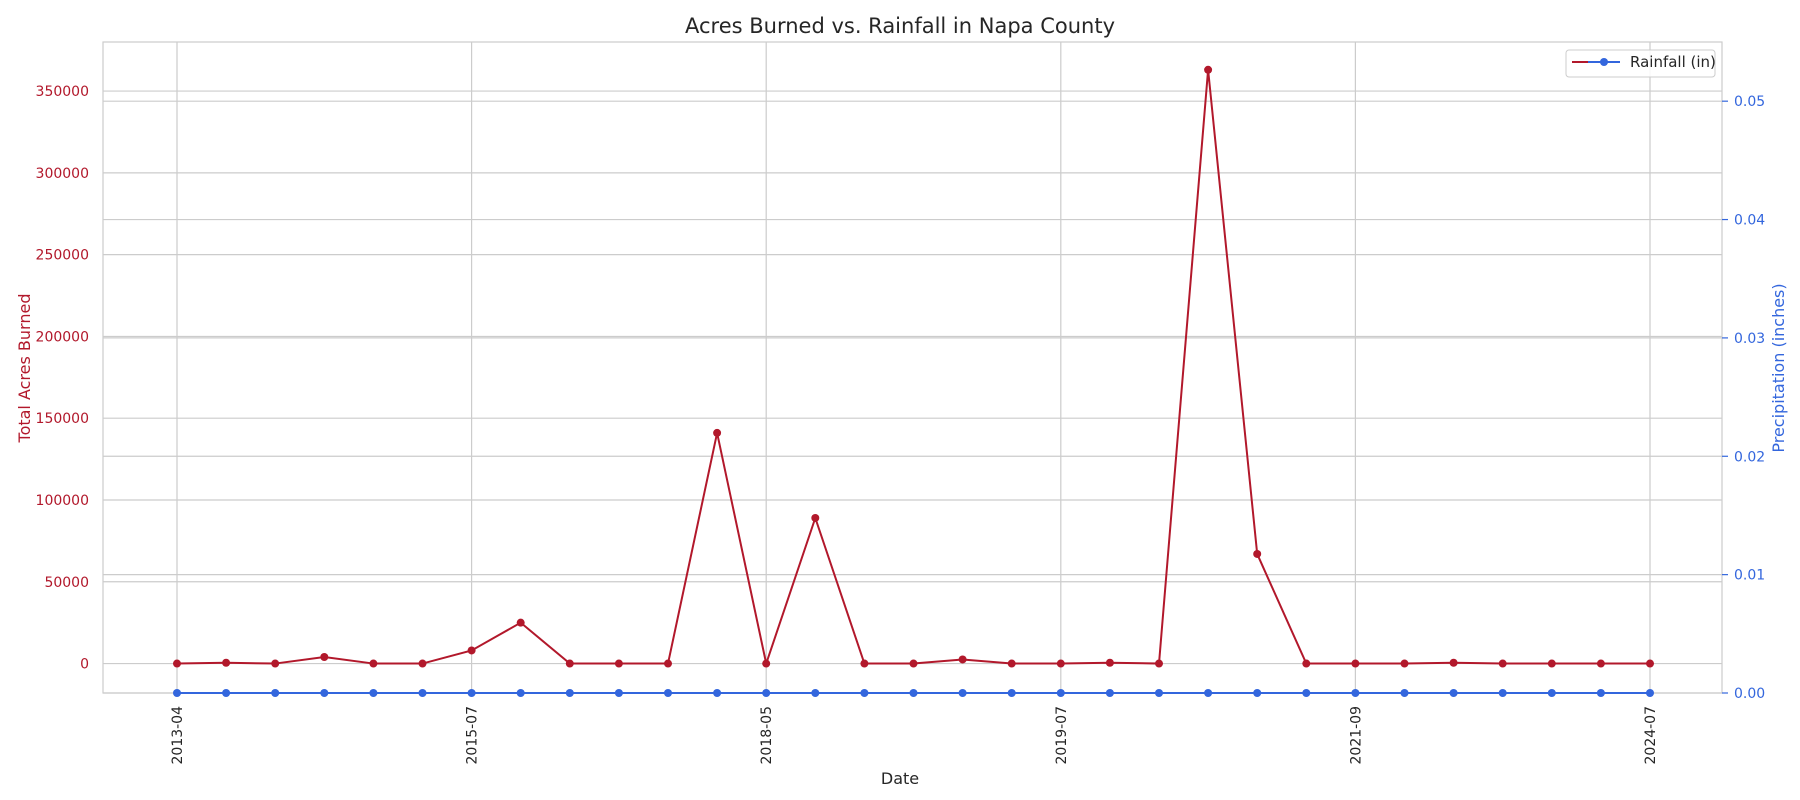  What do you see at coordinates (62, 174) in the screenshot?
I see `left-tick-label: 300000` at bounding box center [62, 174].